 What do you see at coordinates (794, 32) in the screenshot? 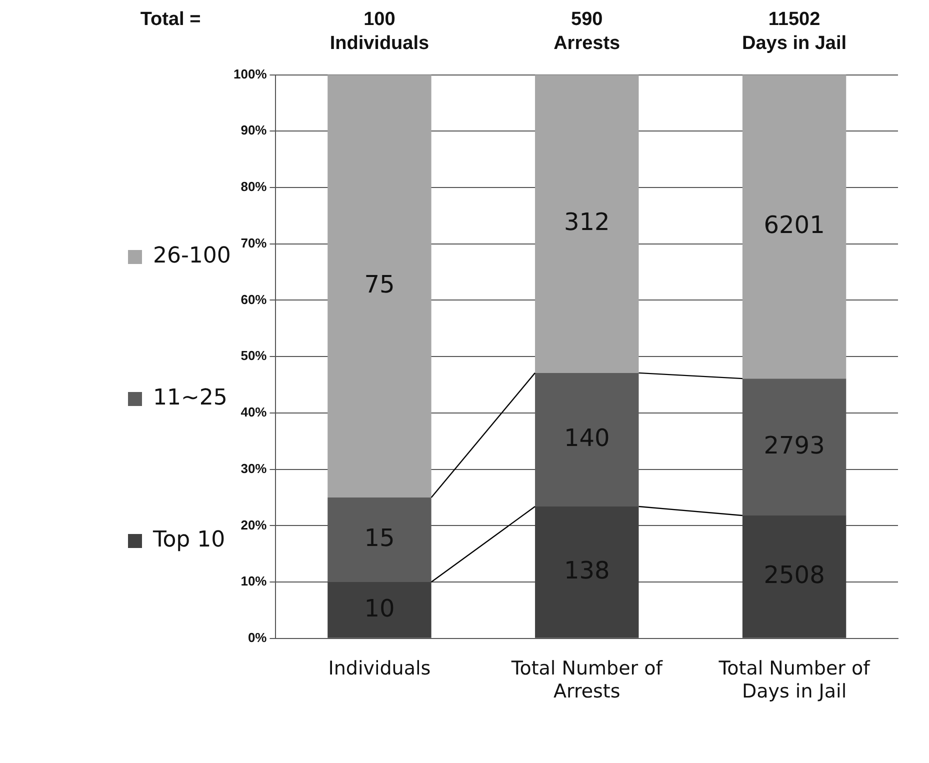
I see `text: 11502 Days in Jail` at bounding box center [794, 32].